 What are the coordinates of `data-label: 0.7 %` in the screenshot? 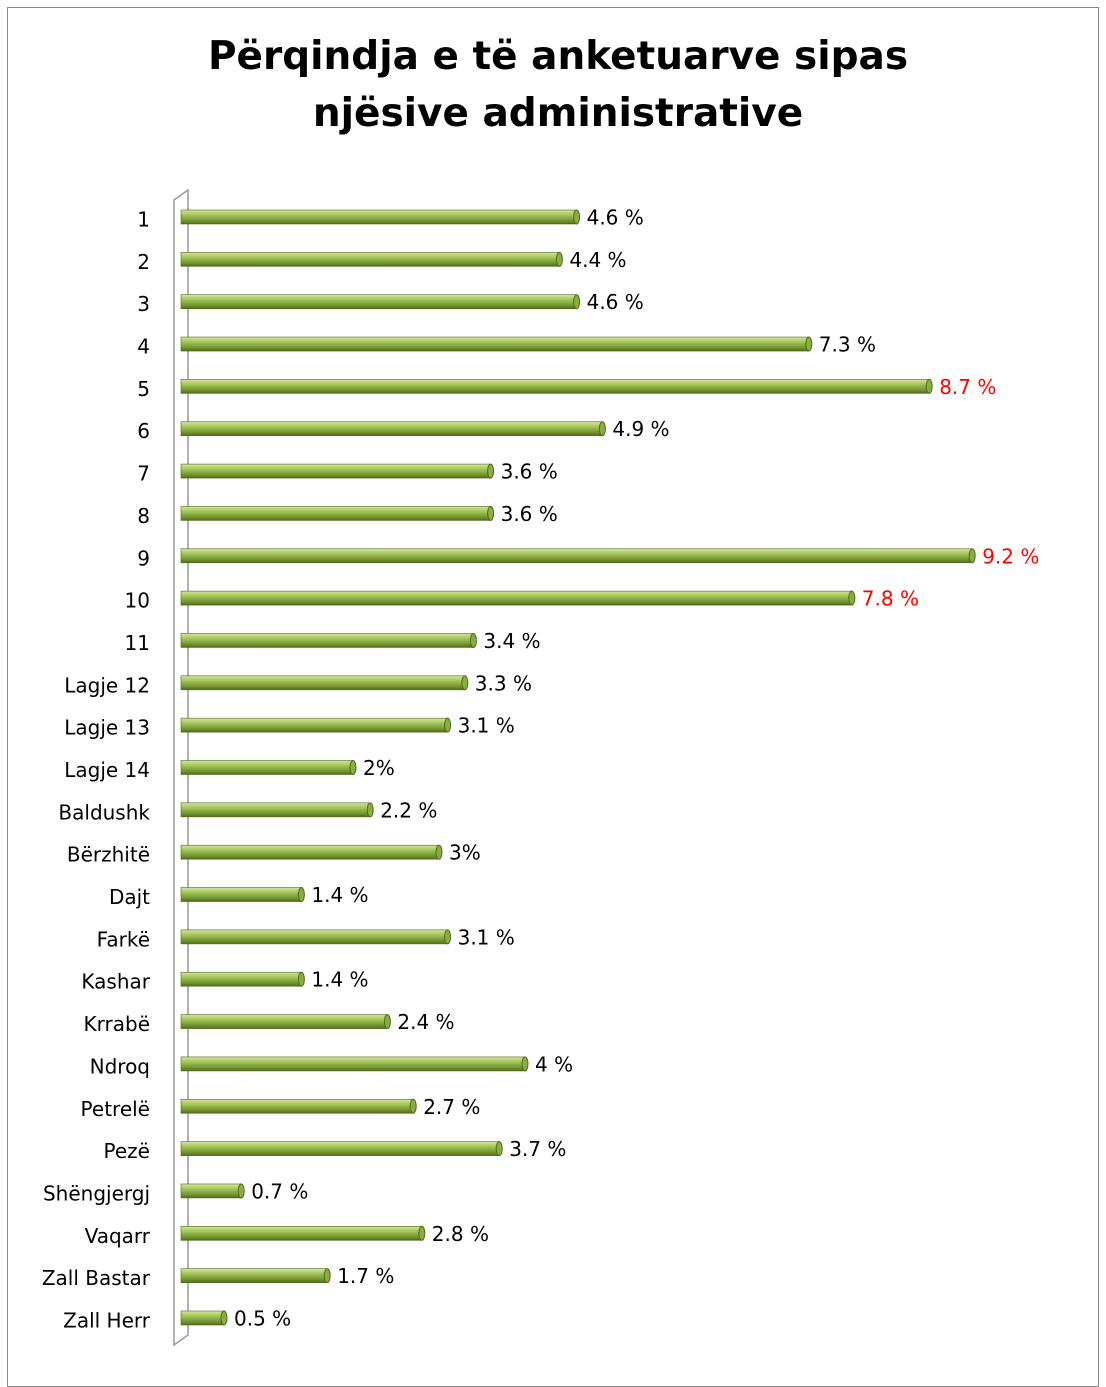 It's located at (279, 1191).